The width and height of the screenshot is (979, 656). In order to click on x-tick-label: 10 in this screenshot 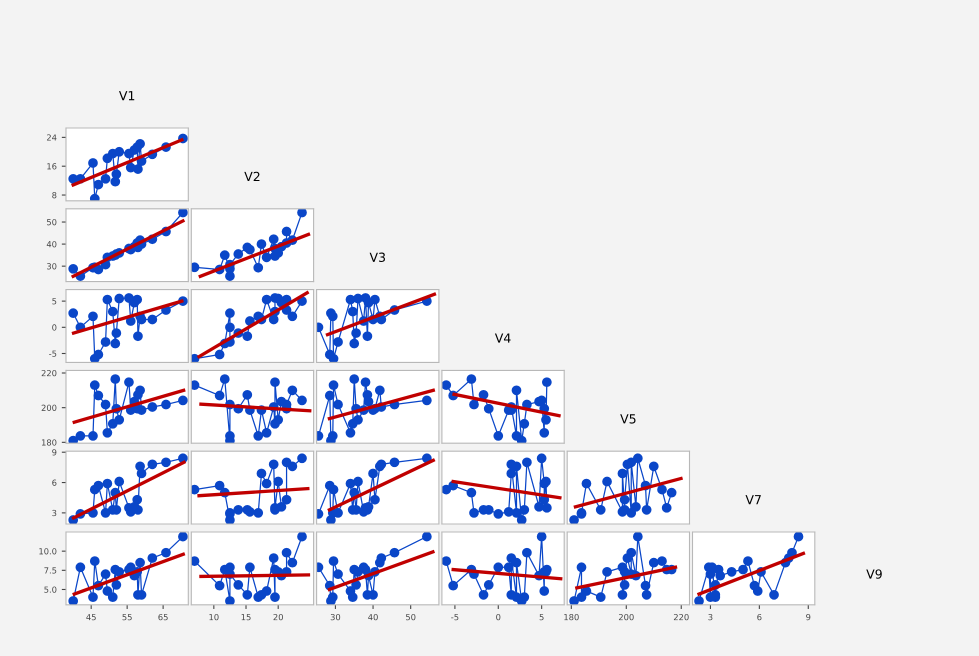, I will do `click(214, 617)`.